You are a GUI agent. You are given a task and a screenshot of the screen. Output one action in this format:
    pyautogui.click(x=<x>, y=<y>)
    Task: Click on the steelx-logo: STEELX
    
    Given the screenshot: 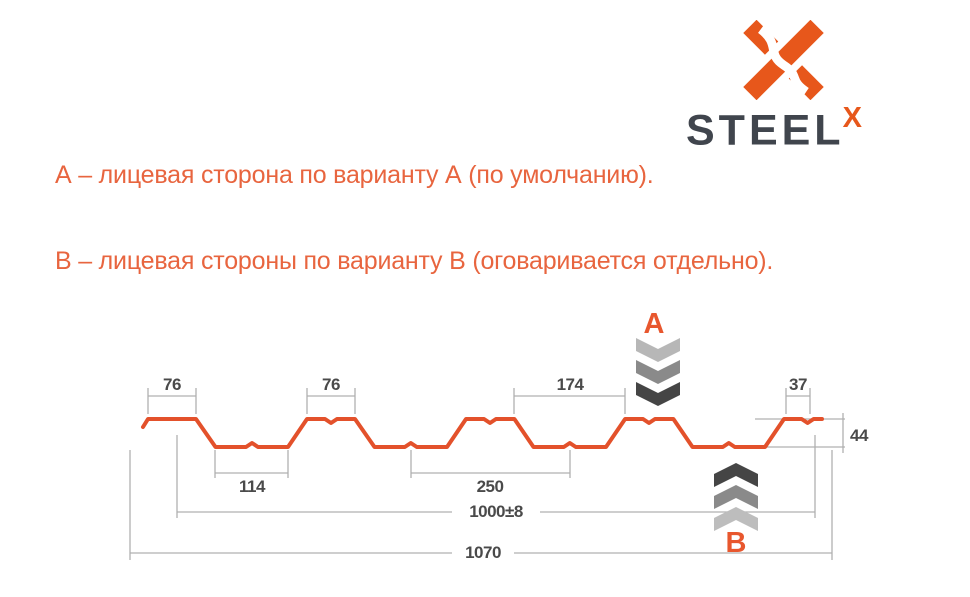 What is the action you would take?
    pyautogui.click(x=796, y=86)
    